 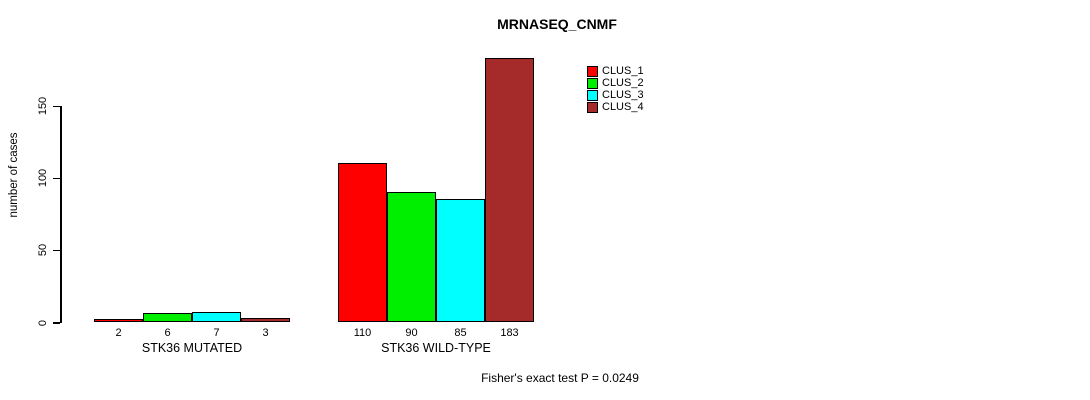 What do you see at coordinates (623, 95) in the screenshot?
I see `legend-label: CLUS_3` at bounding box center [623, 95].